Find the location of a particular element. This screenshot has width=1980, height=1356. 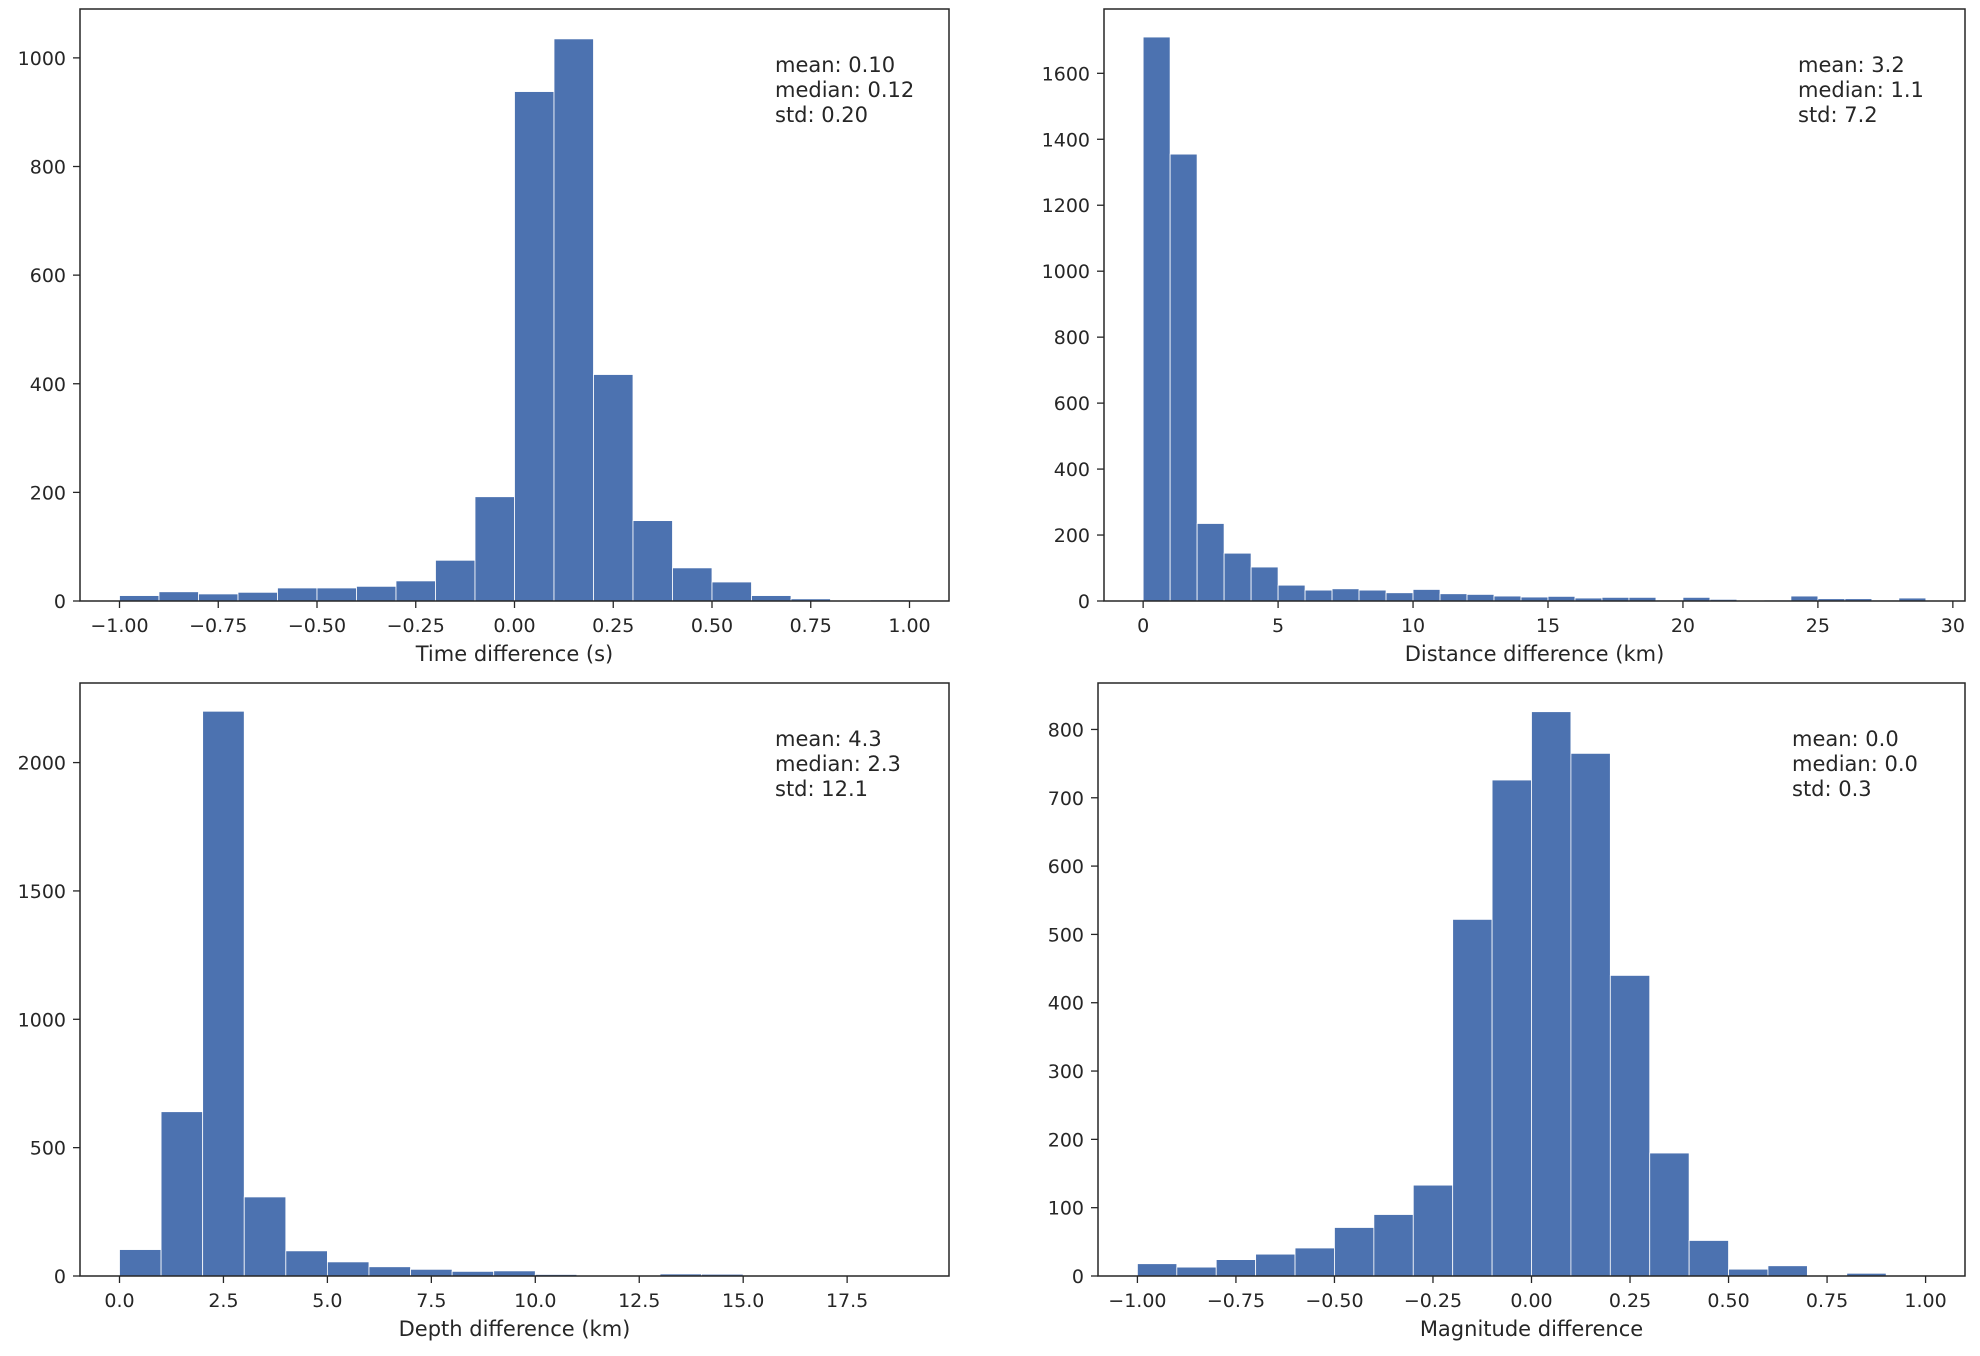

x-tick-label: 12.5 is located at coordinates (639, 1301).